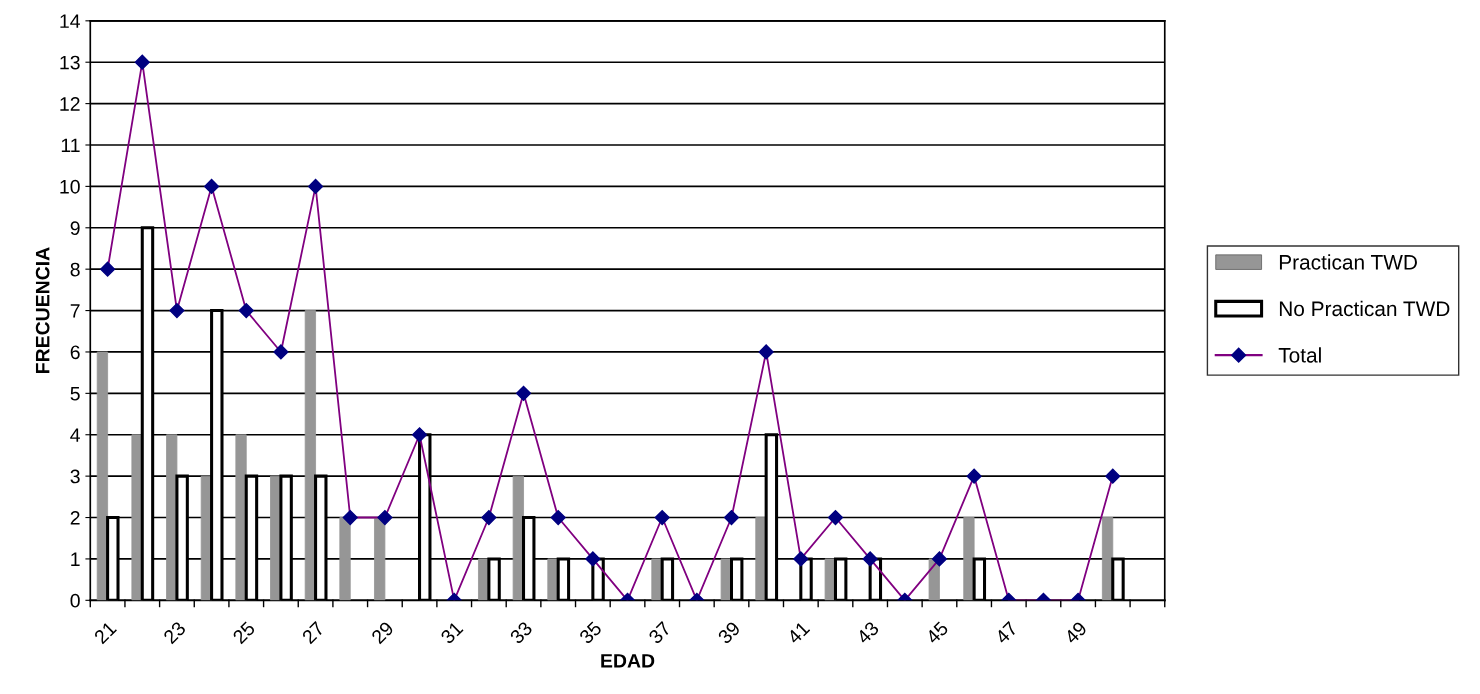 Image resolution: width=1480 pixels, height=694 pixels. I want to click on x-tick-label: 39, so click(729, 632).